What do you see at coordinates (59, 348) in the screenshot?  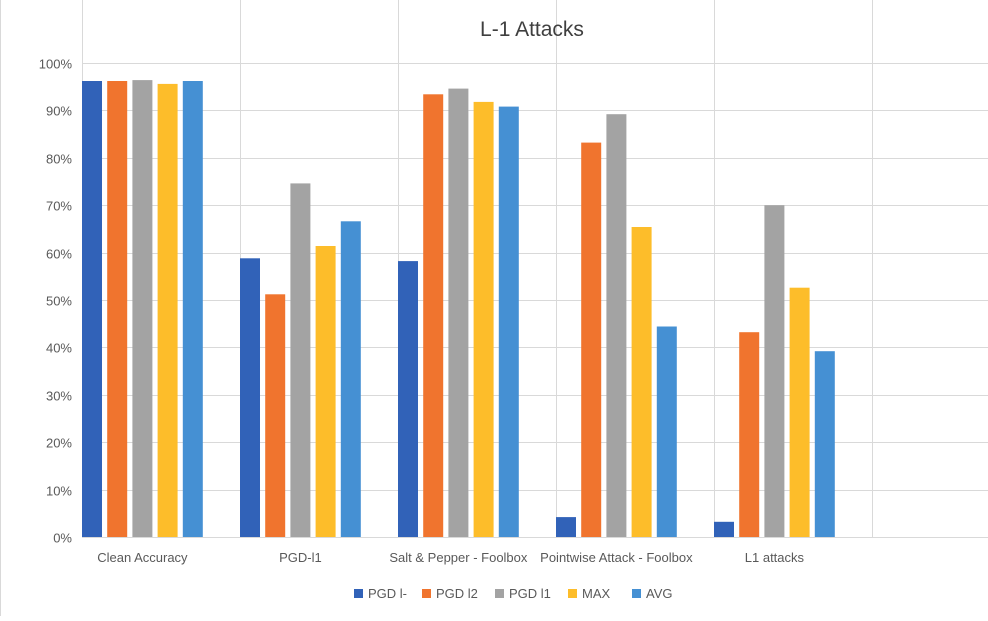 I see `y-tick-label: 40%` at bounding box center [59, 348].